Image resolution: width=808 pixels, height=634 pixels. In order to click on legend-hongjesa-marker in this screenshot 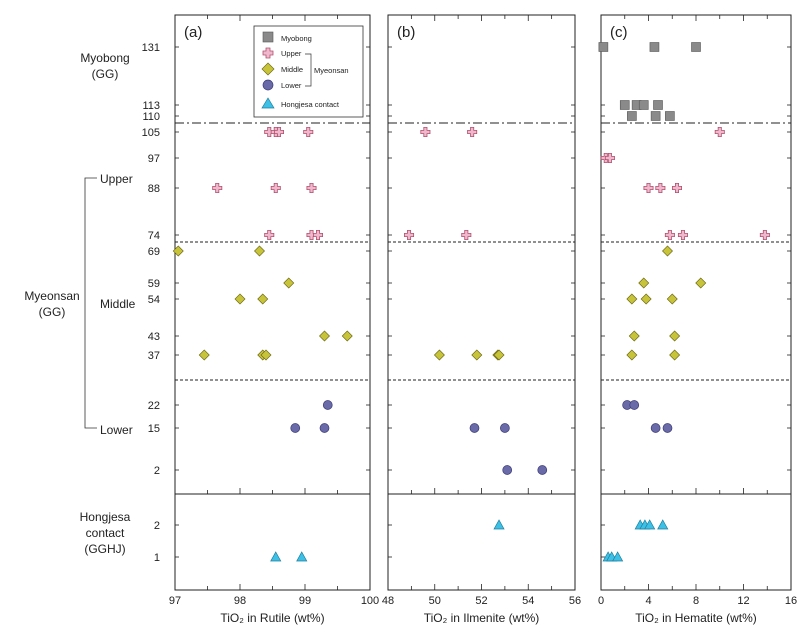, I will do `click(268, 103)`.